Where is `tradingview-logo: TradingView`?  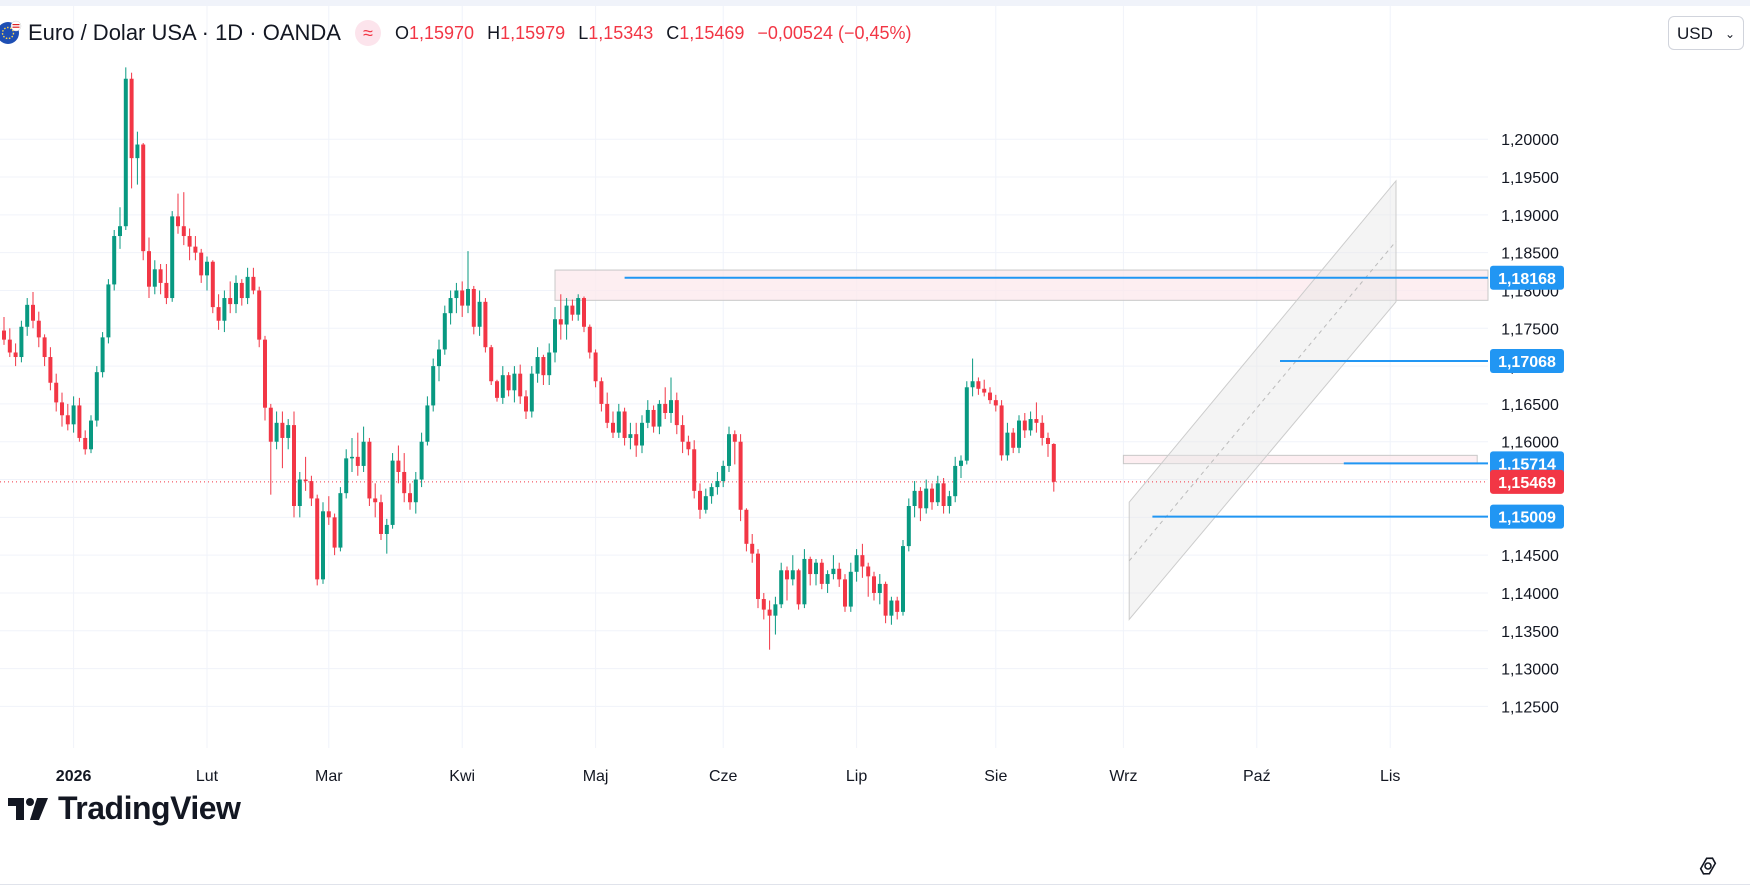 tradingview-logo: TradingView is located at coordinates (124, 808).